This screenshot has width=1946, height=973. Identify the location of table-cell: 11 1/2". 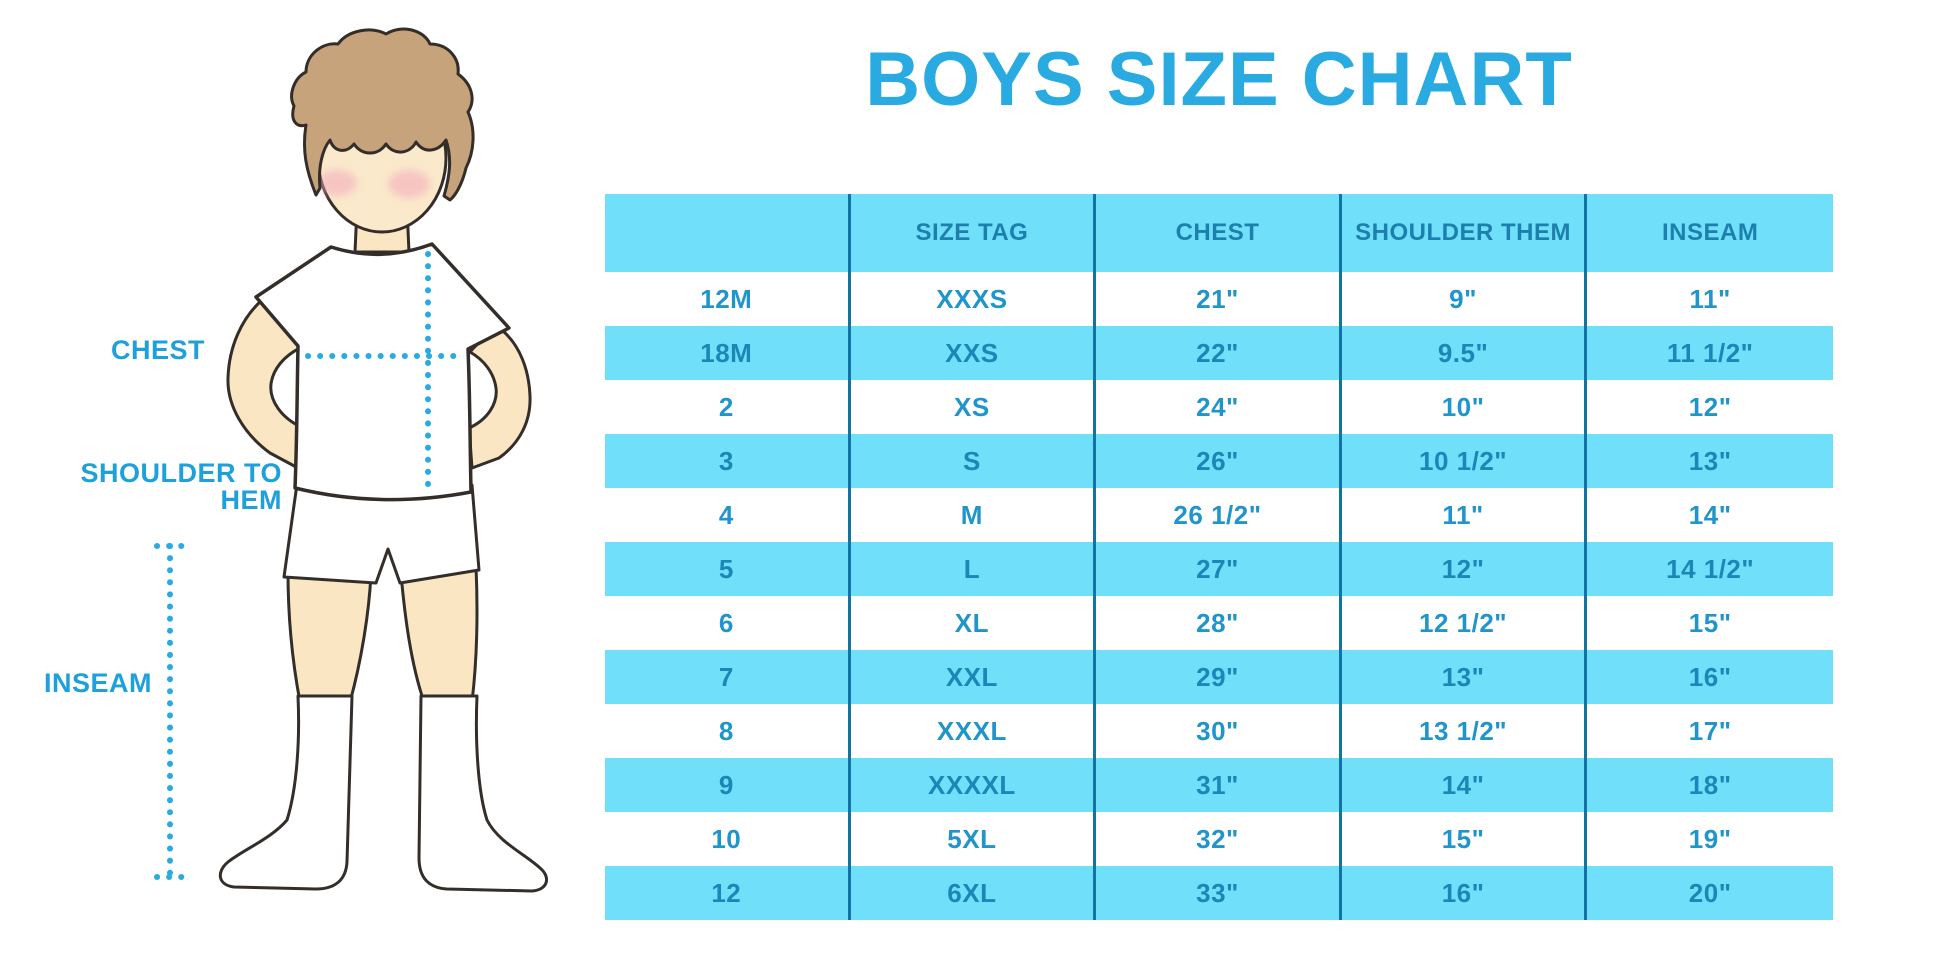
(1710, 352).